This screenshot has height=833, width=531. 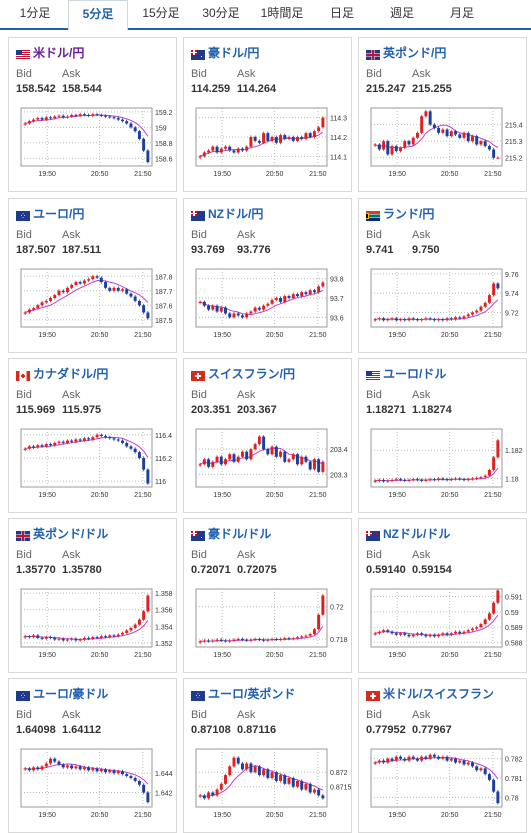 What do you see at coordinates (442, 788) in the screenshot?
I see `chart-area: 0.782 0.781 0.78 19:50 20:50 21:50` at bounding box center [442, 788].